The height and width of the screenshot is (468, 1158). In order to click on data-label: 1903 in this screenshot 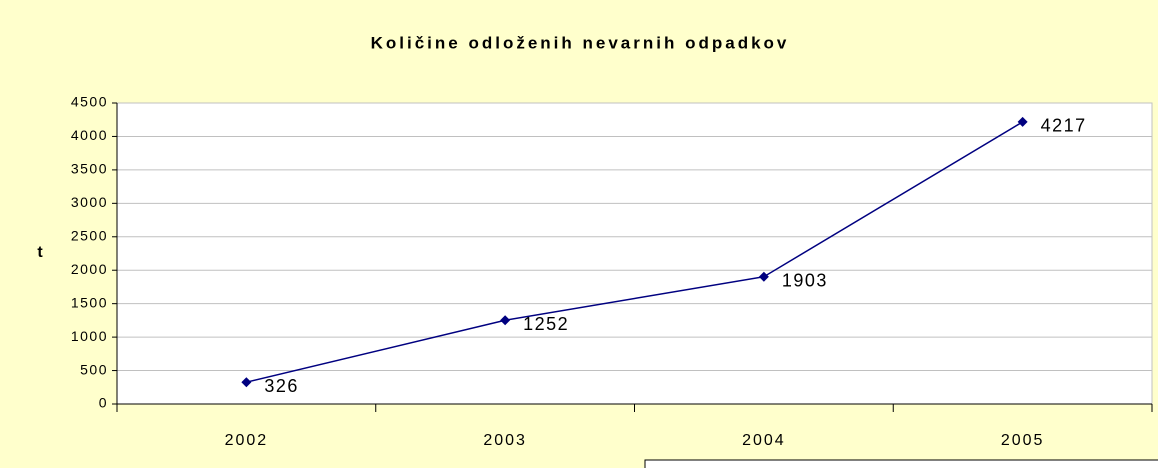, I will do `click(805, 280)`.